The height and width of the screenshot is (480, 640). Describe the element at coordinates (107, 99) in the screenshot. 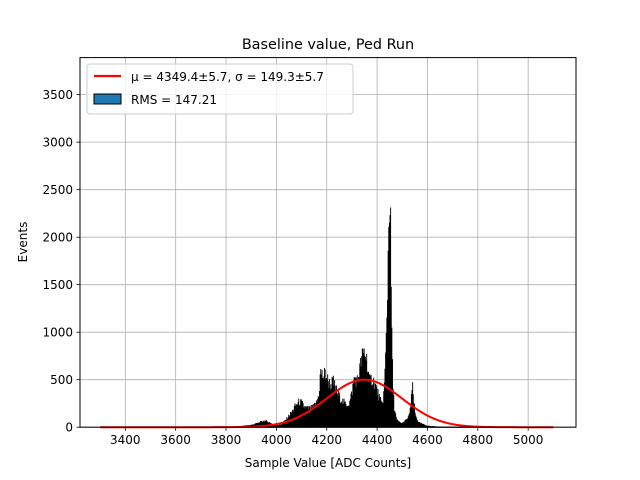

I see `legend-rms-swatch` at that location.